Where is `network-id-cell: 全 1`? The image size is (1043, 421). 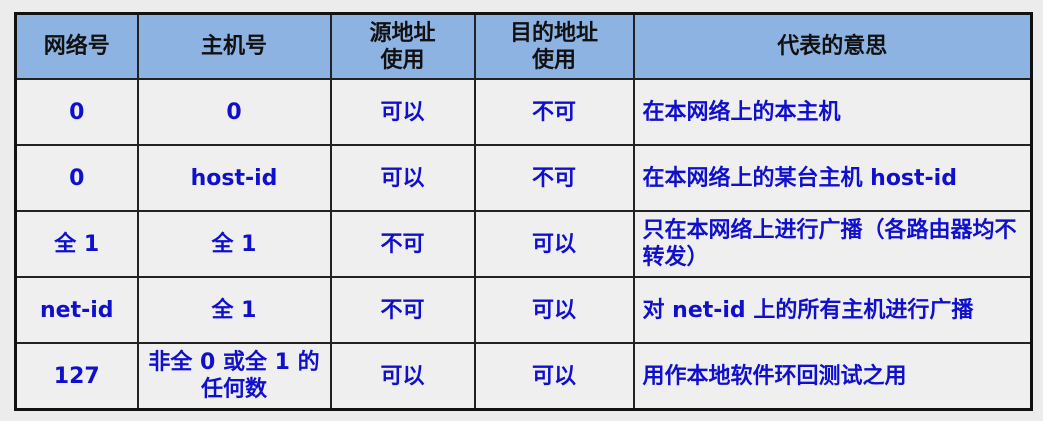 network-id-cell: 全 1 is located at coordinates (76, 244).